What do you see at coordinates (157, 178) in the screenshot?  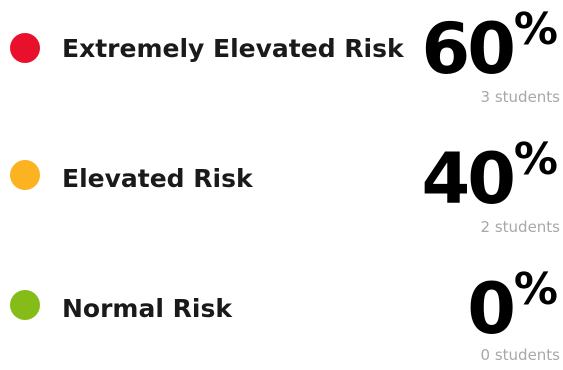 I see `risk-label: Elevated Risk` at bounding box center [157, 178].